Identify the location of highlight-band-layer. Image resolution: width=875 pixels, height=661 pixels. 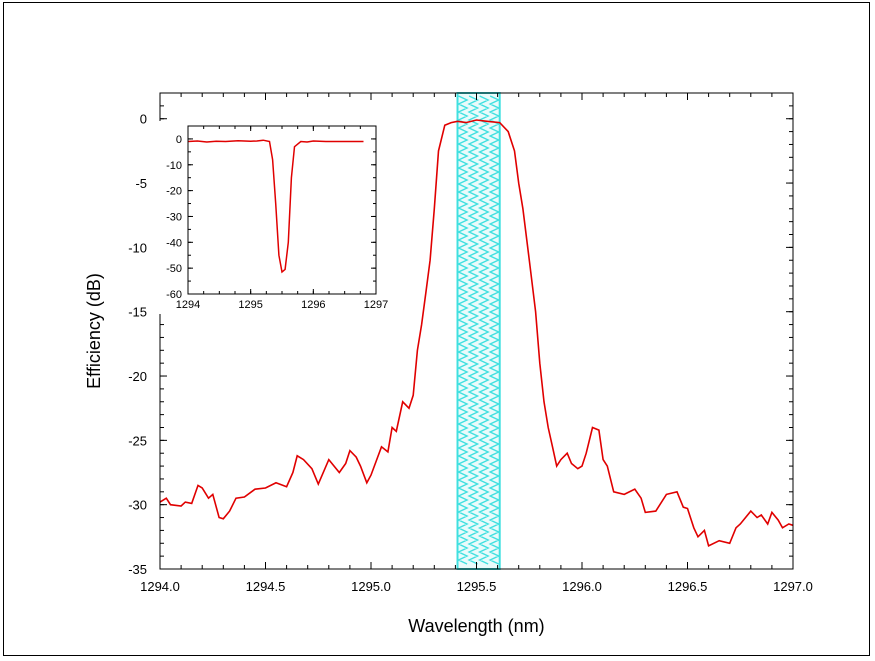
(478, 331).